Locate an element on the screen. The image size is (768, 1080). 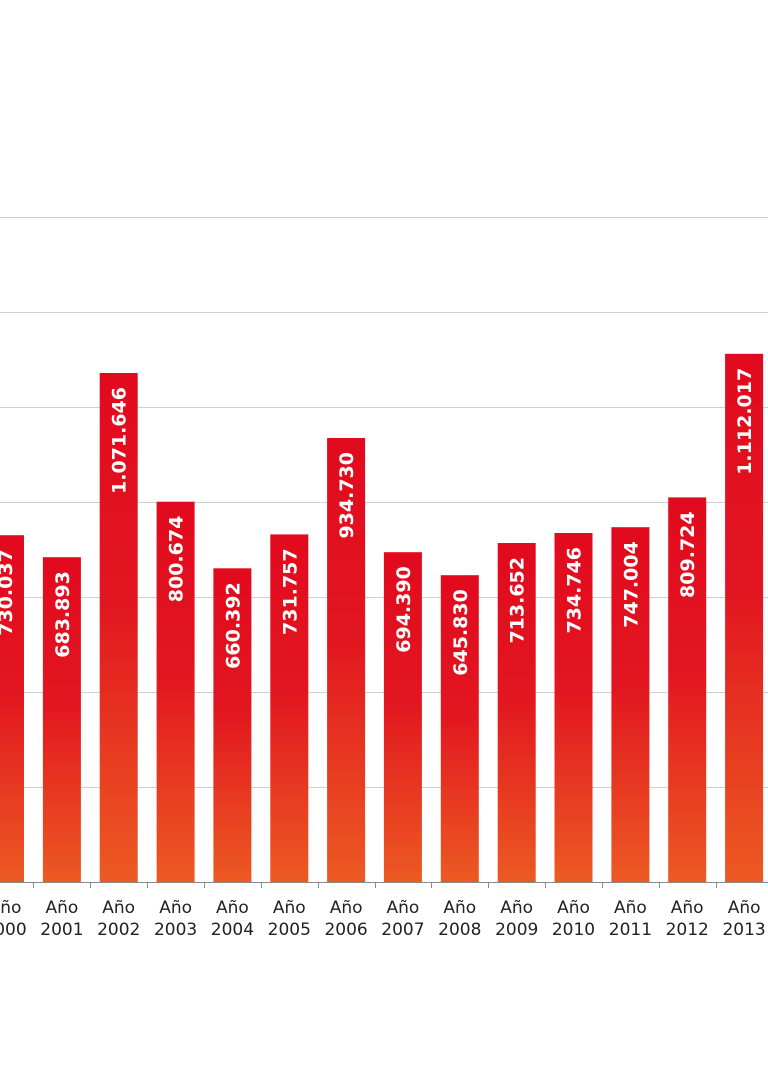
data-label: 730.037 is located at coordinates (8, 592).